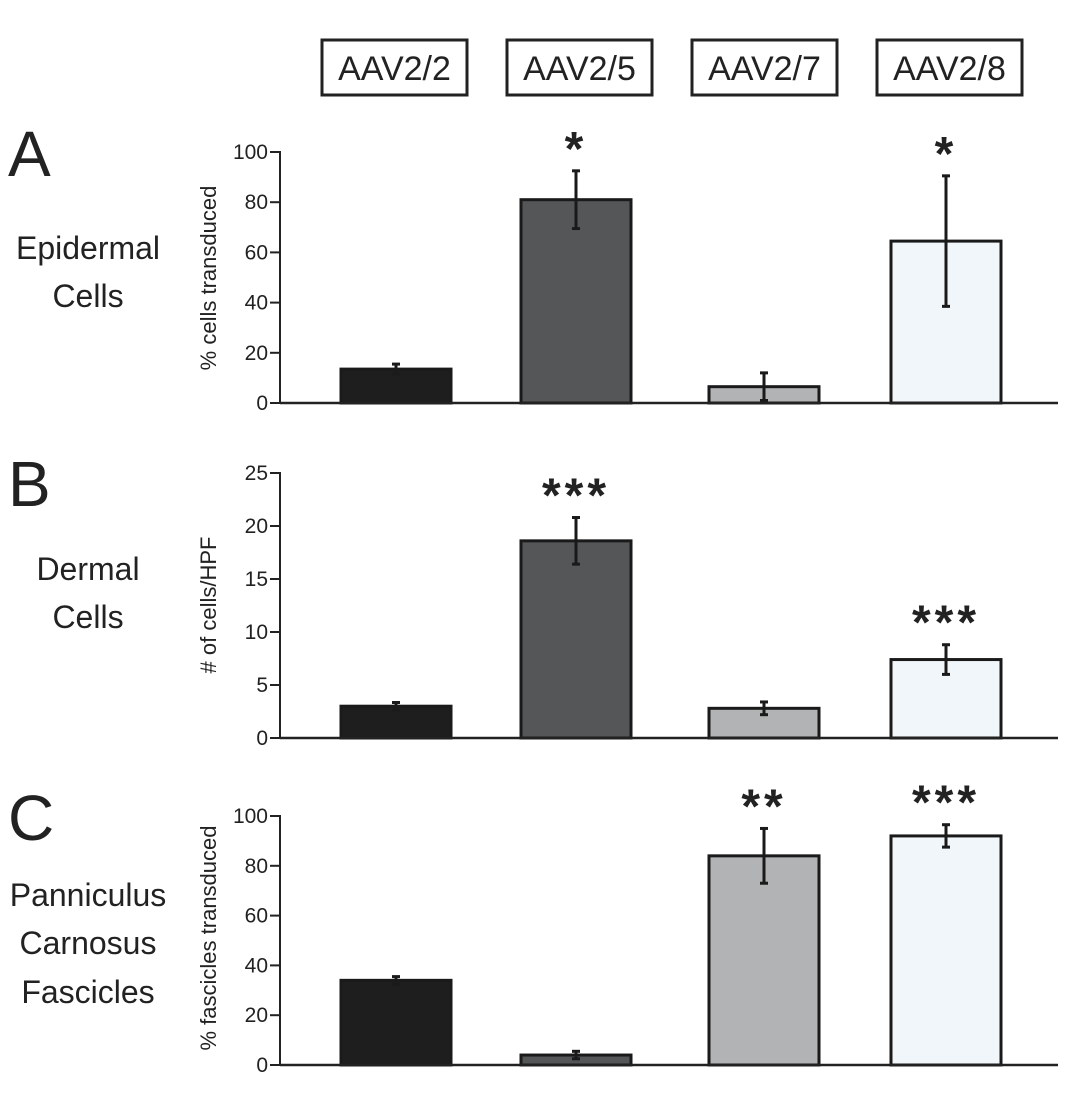 This screenshot has width=1080, height=1106. What do you see at coordinates (262, 738) in the screenshot?
I see `panel-b-y-tick-label-0: 0` at bounding box center [262, 738].